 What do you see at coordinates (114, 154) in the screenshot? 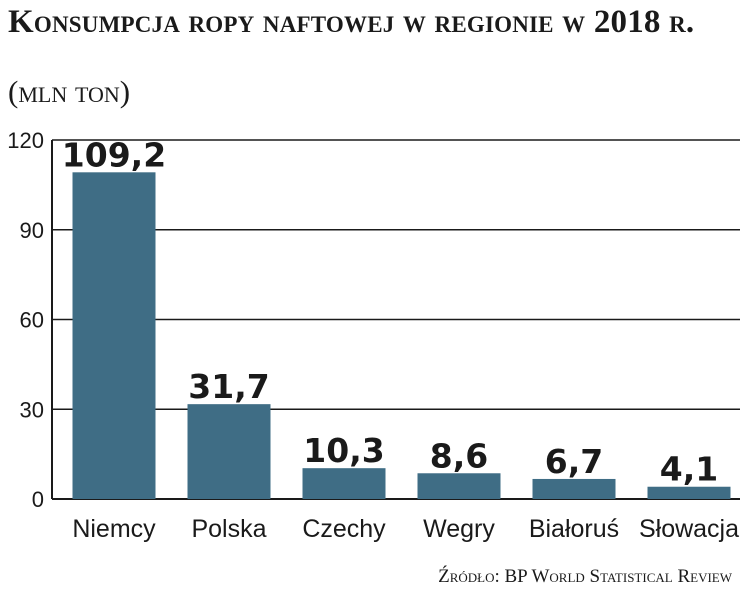
I see `data-label: 109,2` at bounding box center [114, 154].